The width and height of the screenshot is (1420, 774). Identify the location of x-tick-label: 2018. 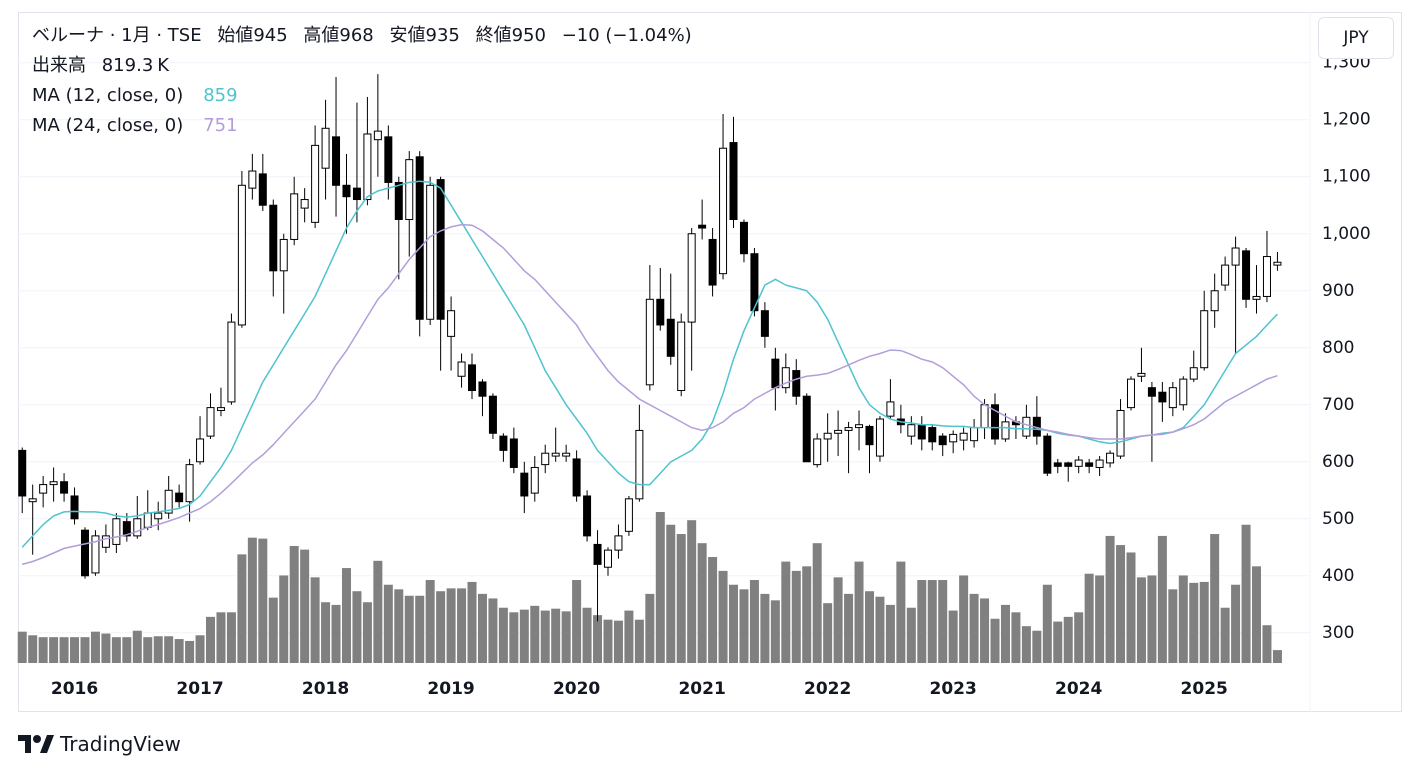
(325, 689).